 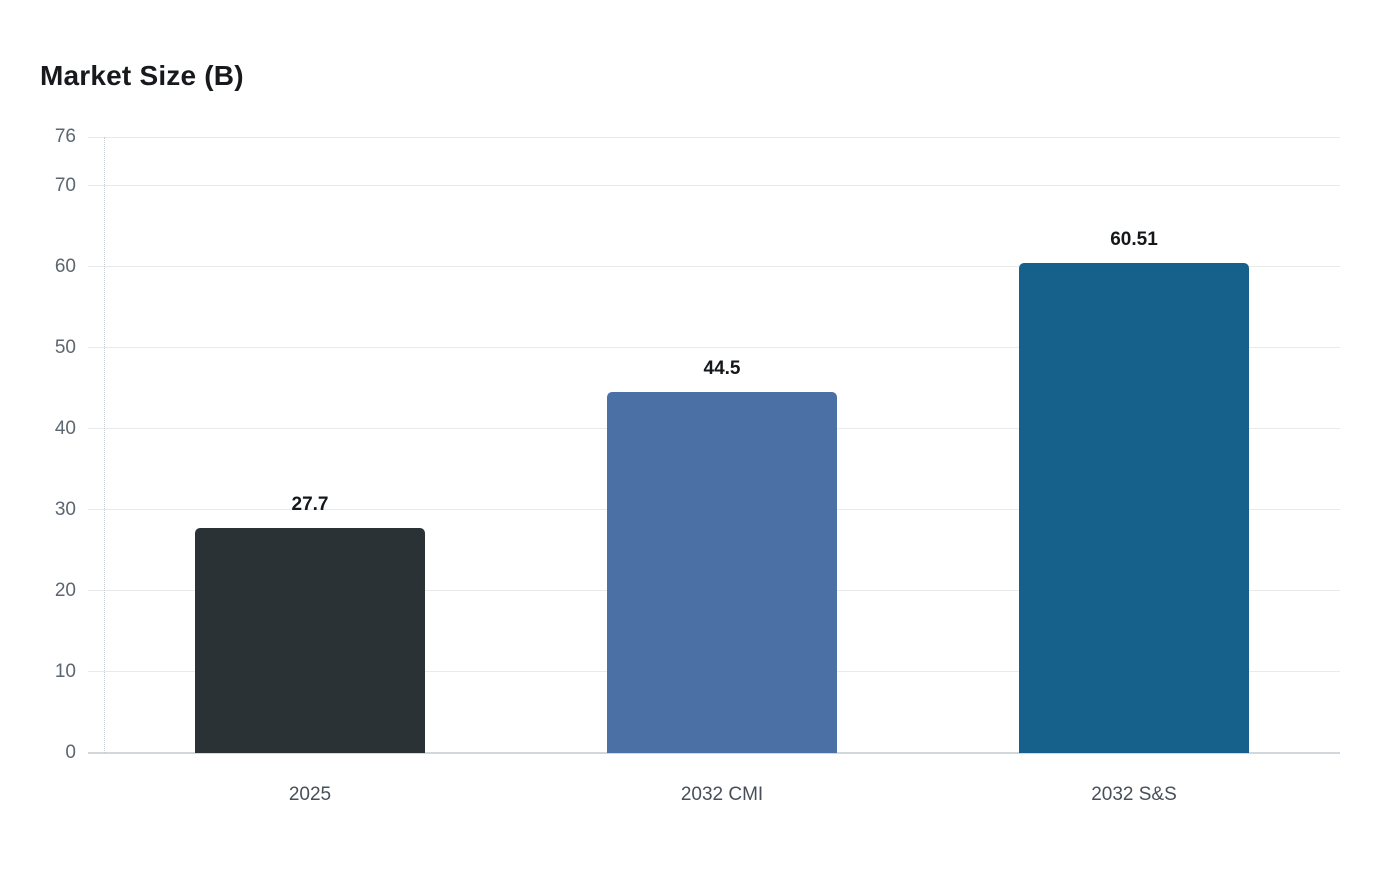 What do you see at coordinates (722, 794) in the screenshot?
I see `x-axis-category-label: 2032 CMI` at bounding box center [722, 794].